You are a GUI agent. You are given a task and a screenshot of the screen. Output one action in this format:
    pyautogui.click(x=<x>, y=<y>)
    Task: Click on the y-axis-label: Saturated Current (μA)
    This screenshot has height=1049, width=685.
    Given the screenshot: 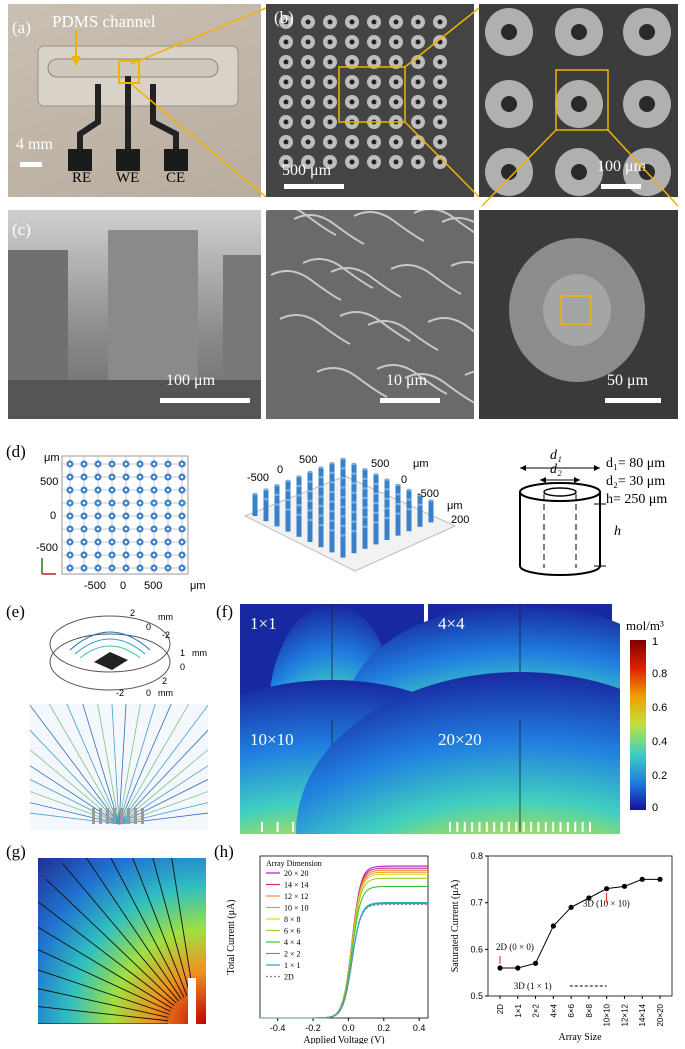 What is the action you would take?
    pyautogui.click(x=455, y=926)
    